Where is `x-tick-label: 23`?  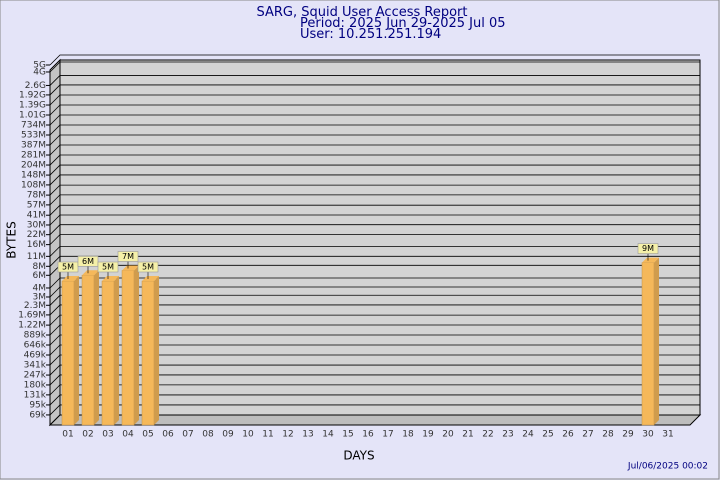 x-tick-label: 23 is located at coordinates (507, 435).